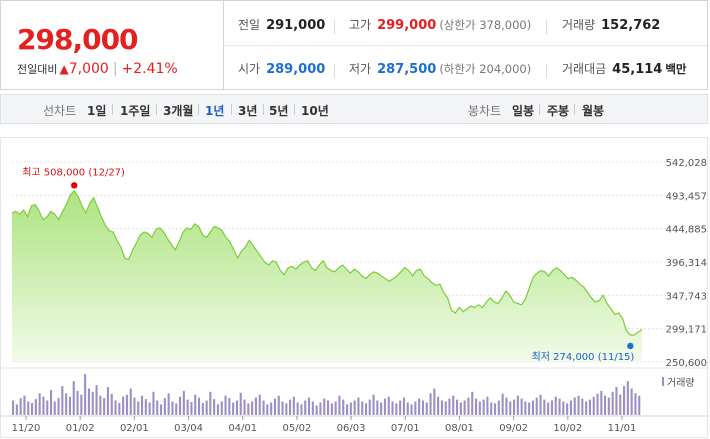 The image size is (710, 439). Describe the element at coordinates (215, 111) in the screenshot. I see `period-1y-button: 1년` at that location.